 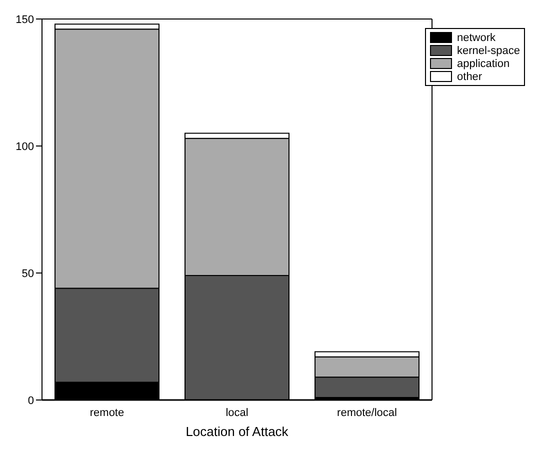 What do you see at coordinates (237, 431) in the screenshot?
I see `x-axis-title: Location of Attack` at bounding box center [237, 431].